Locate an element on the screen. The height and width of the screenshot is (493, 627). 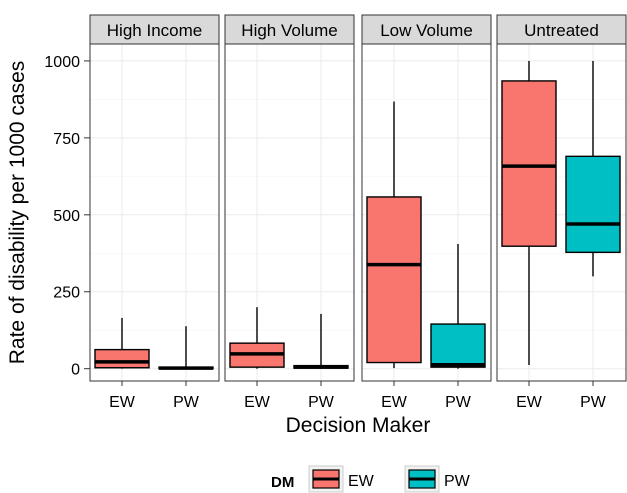
y-axis: 0 250 500 750 1000 is located at coordinates (67, 216).